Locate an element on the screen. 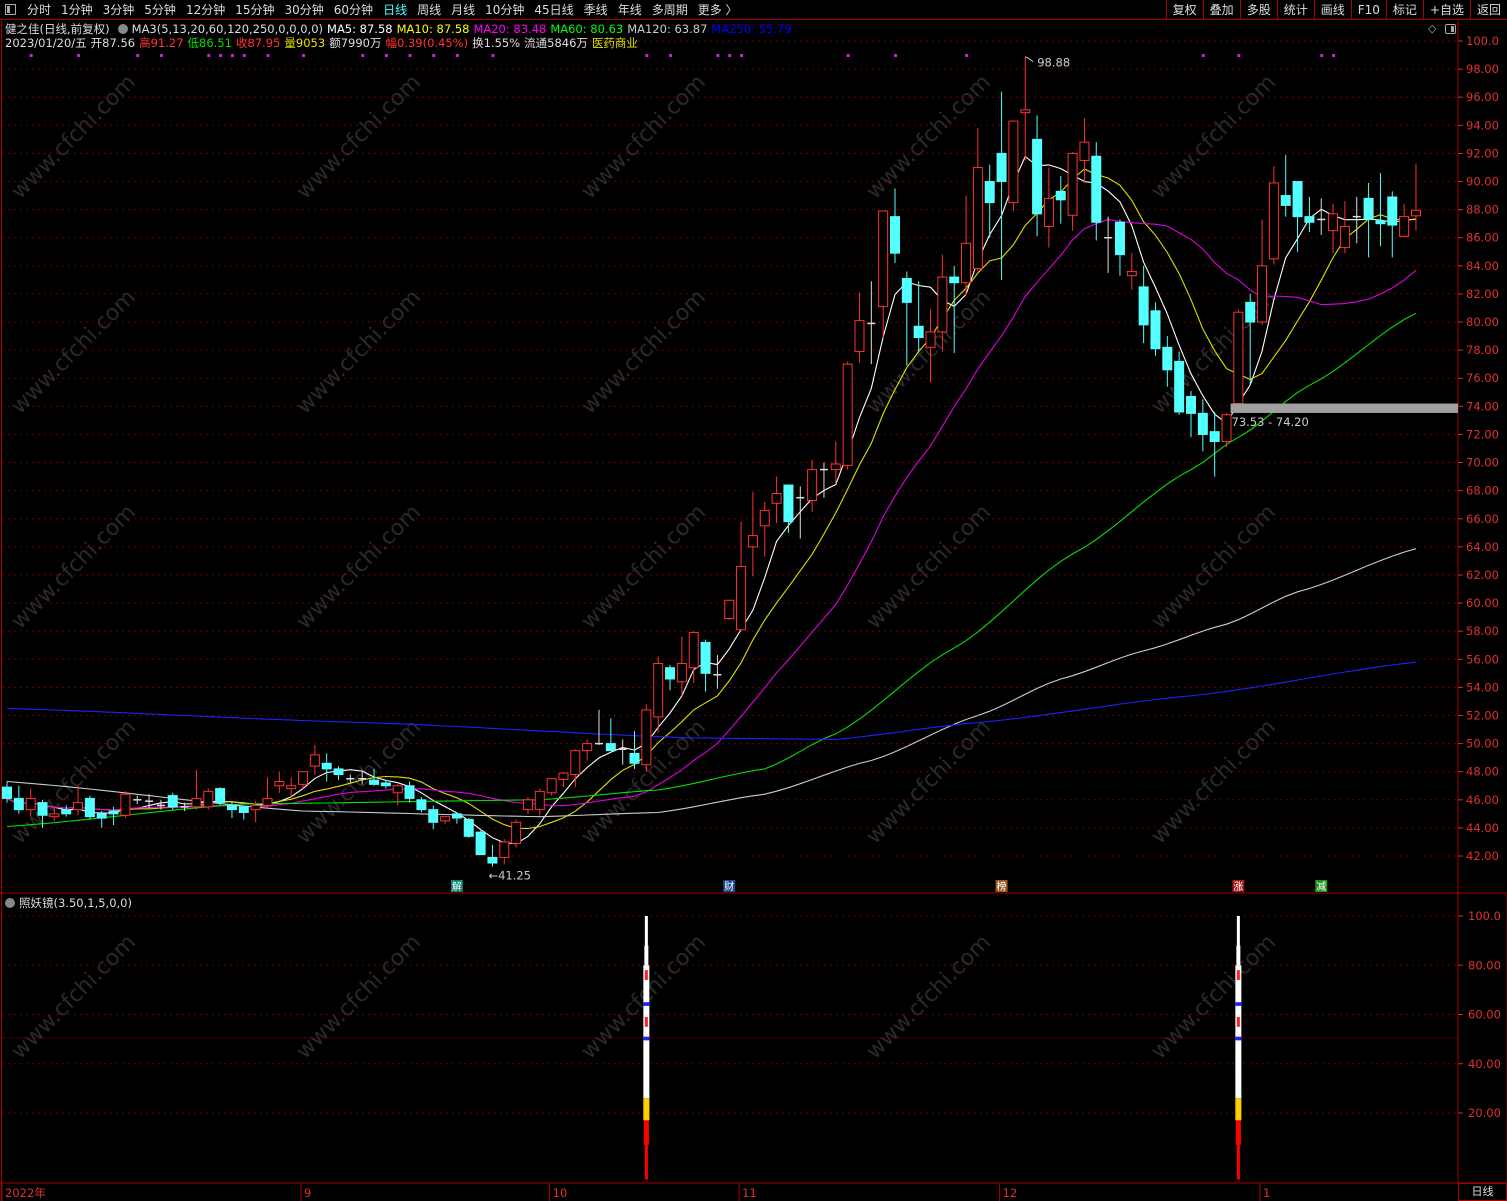  stock-name: 健之佳(日线,前复权) is located at coordinates (57, 29).